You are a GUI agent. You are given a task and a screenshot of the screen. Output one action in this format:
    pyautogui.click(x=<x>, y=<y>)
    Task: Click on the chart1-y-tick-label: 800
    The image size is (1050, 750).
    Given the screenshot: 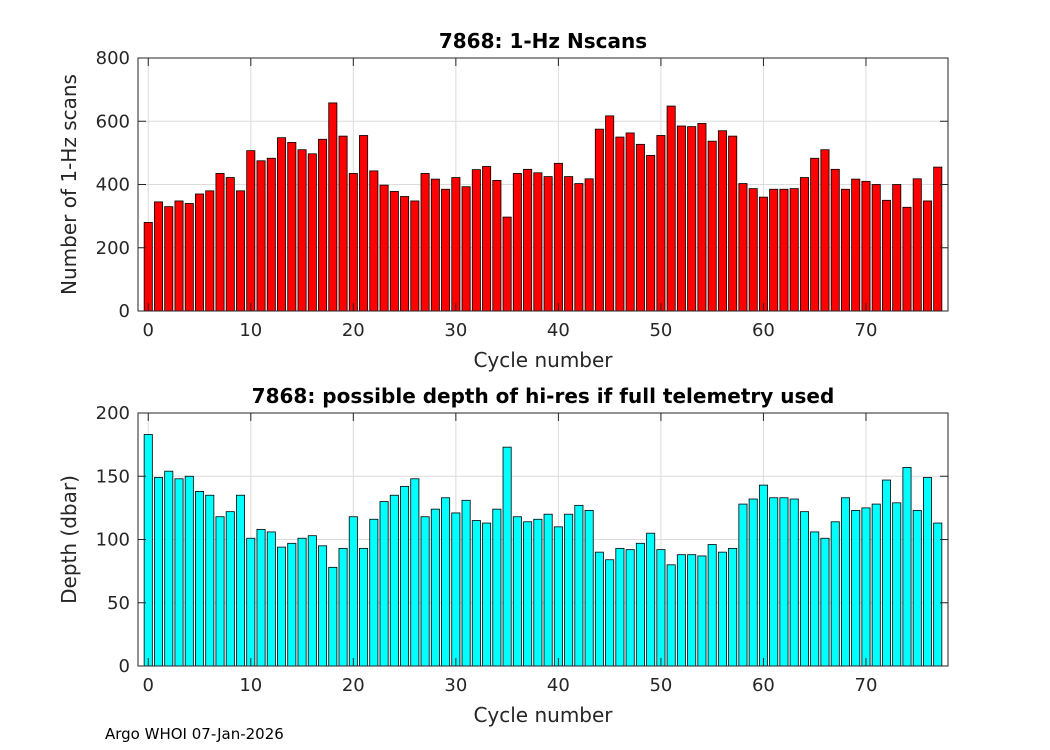 What is the action you would take?
    pyautogui.click(x=113, y=58)
    